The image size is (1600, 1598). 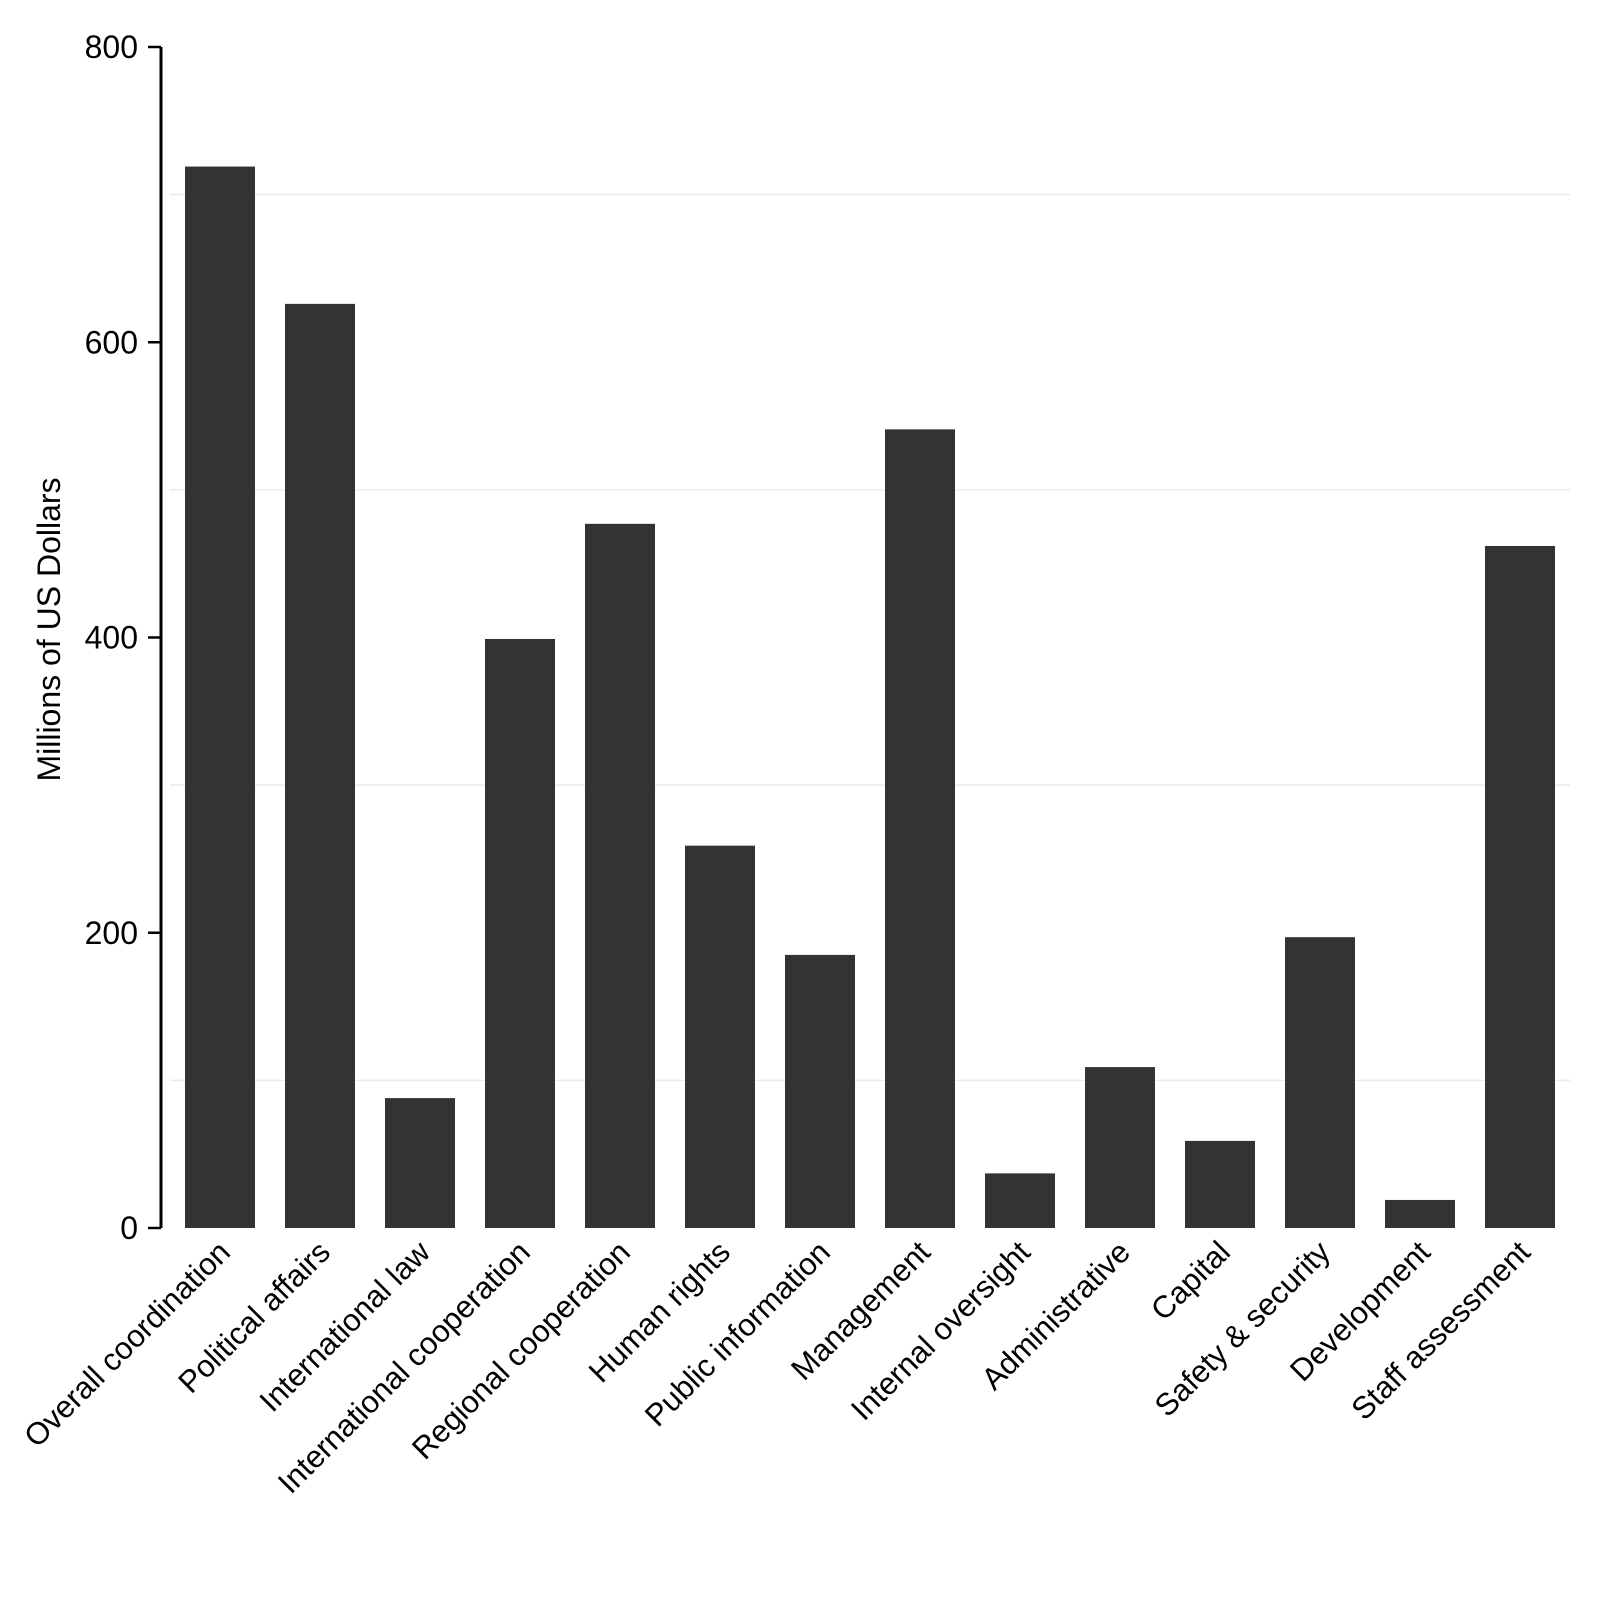 I want to click on bar-international-law, so click(x=420, y=1163).